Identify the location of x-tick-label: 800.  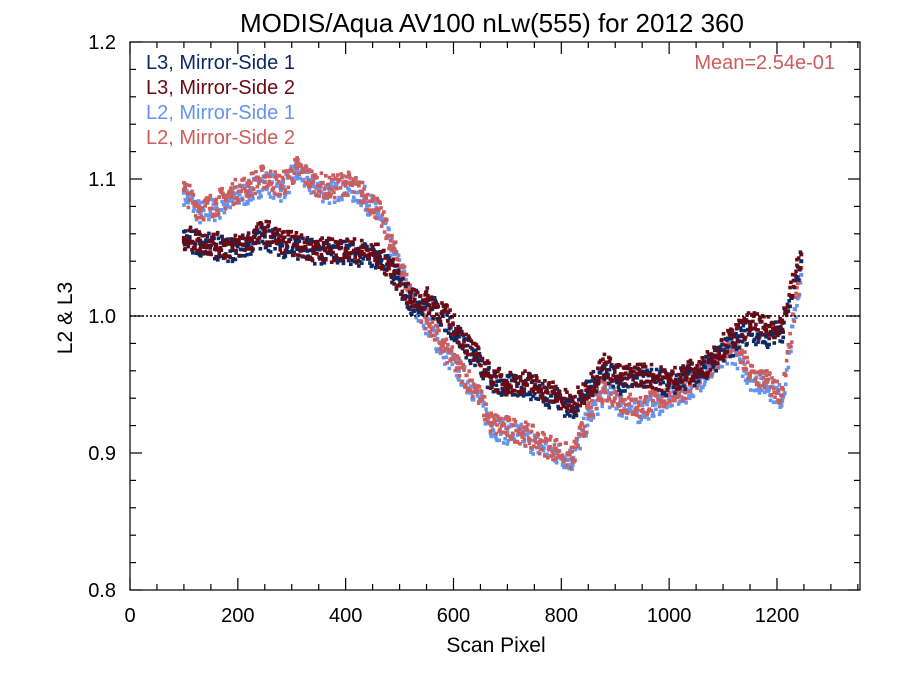
(561, 616).